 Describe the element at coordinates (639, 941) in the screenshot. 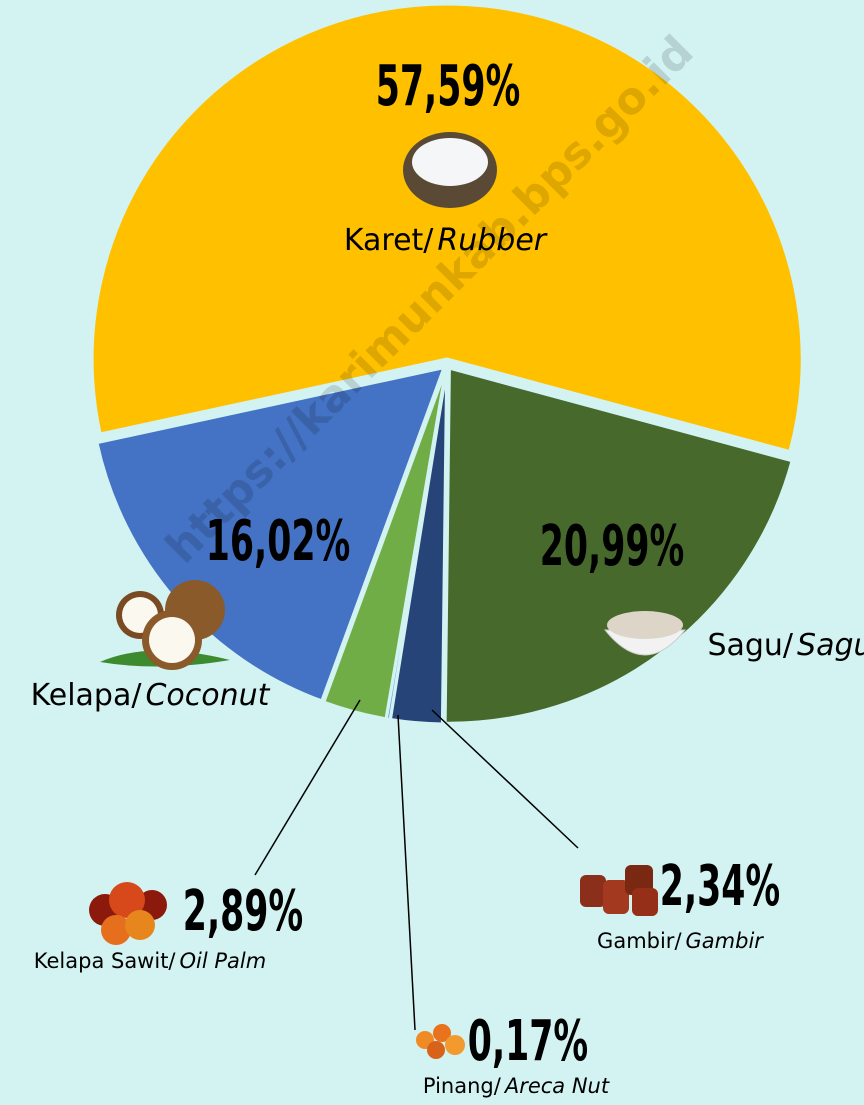

I see `category-name: Gambir/` at that location.